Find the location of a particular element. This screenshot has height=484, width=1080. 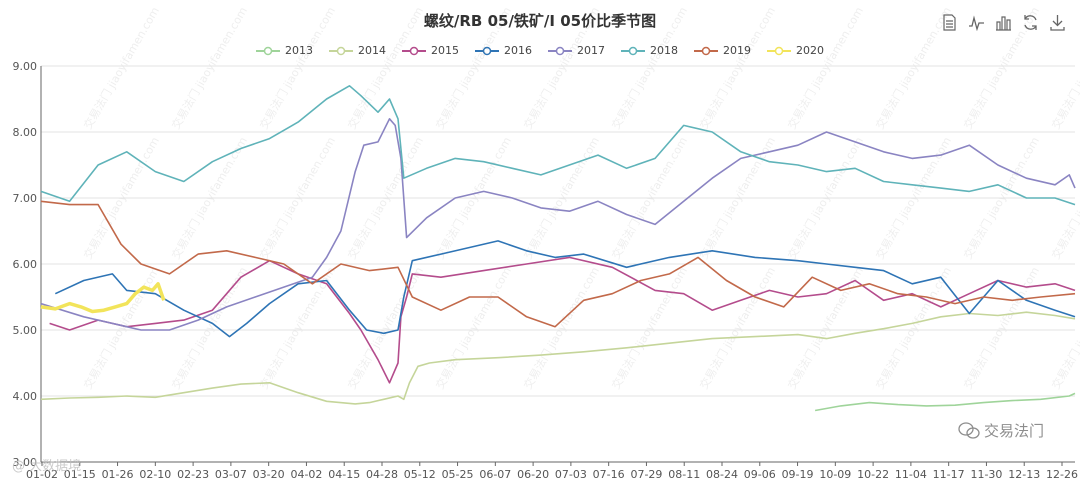

legend-label: 2017 is located at coordinates (591, 50).